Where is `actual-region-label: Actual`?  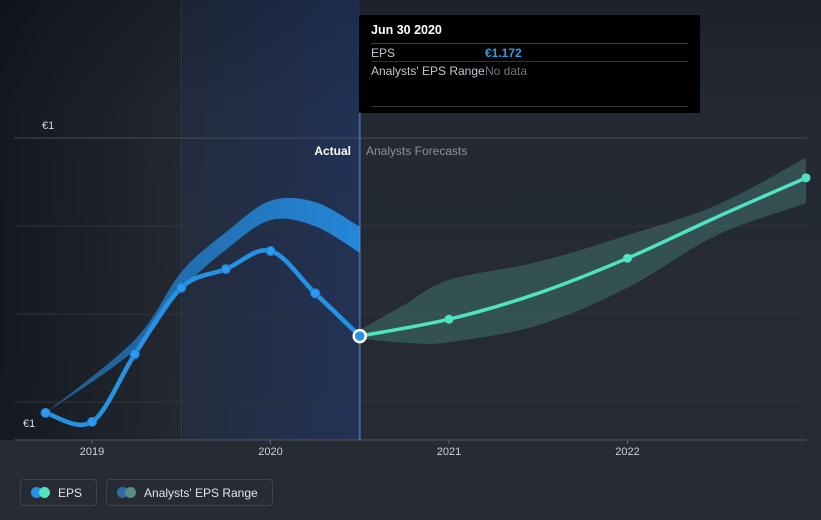
actual-region-label: Actual is located at coordinates (332, 151).